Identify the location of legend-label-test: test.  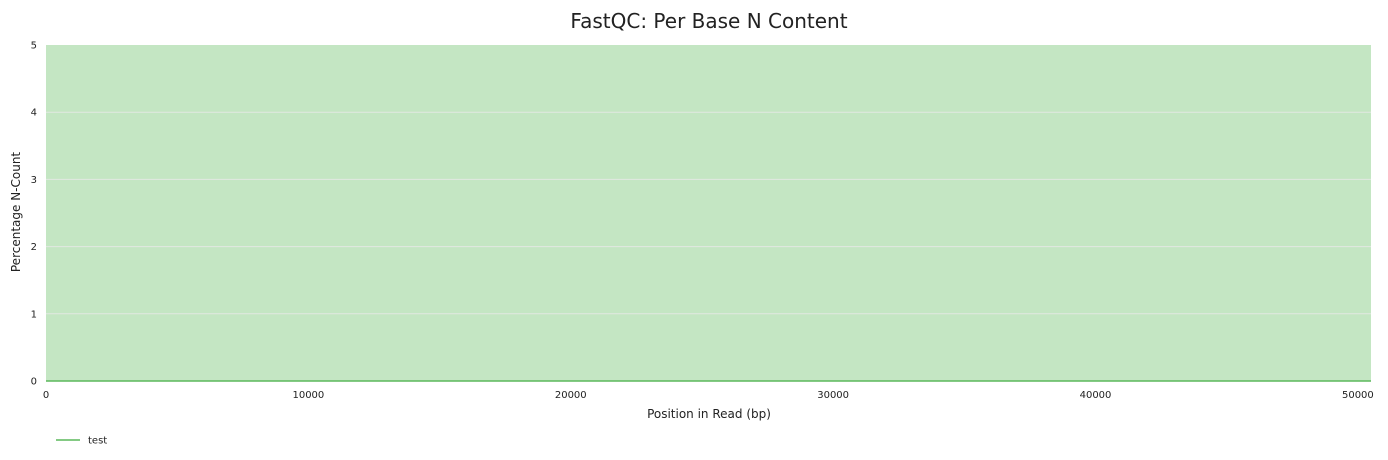
(97, 441).